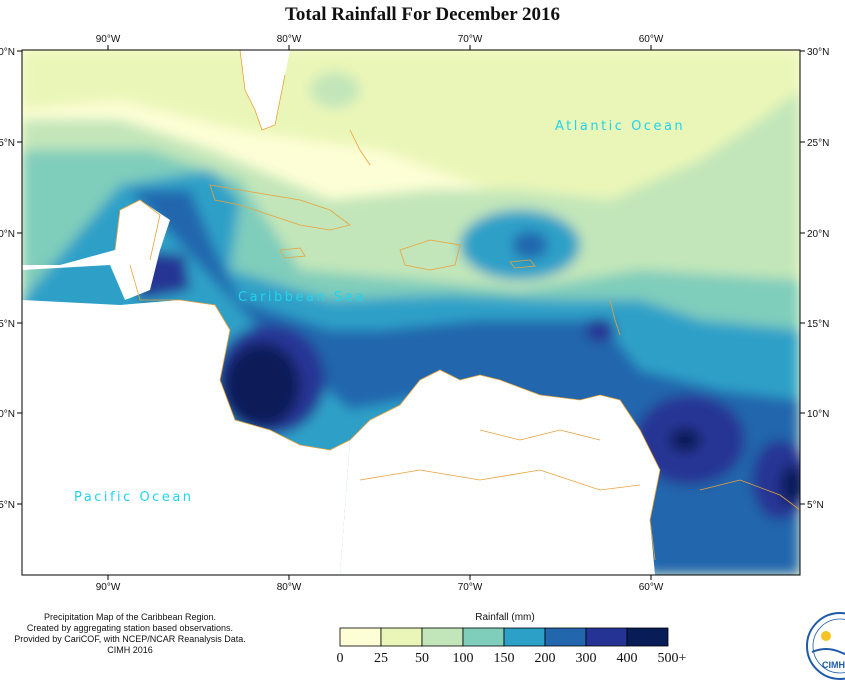  Describe the element at coordinates (586, 658) in the screenshot. I see `legend-tick: 300` at that location.